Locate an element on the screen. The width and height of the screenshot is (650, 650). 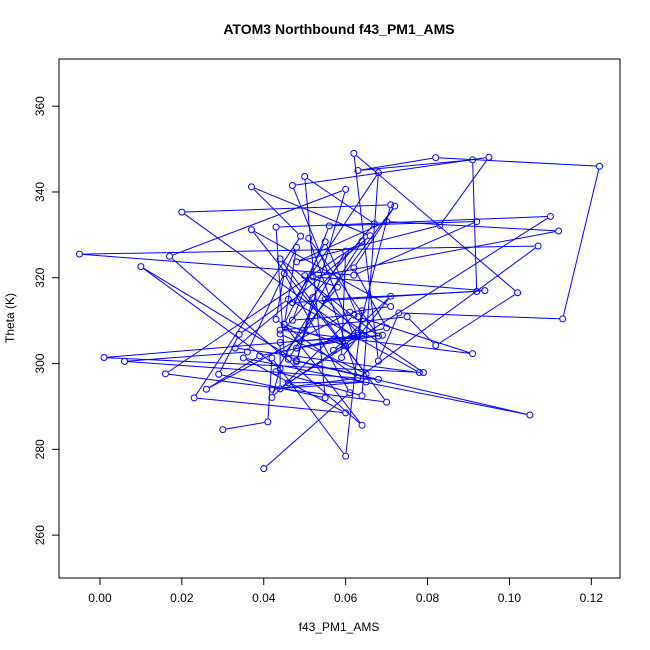
x-axis: 0.00 0.02 0.04 0.06 0.08 0.10 0.12 is located at coordinates (346, 591).